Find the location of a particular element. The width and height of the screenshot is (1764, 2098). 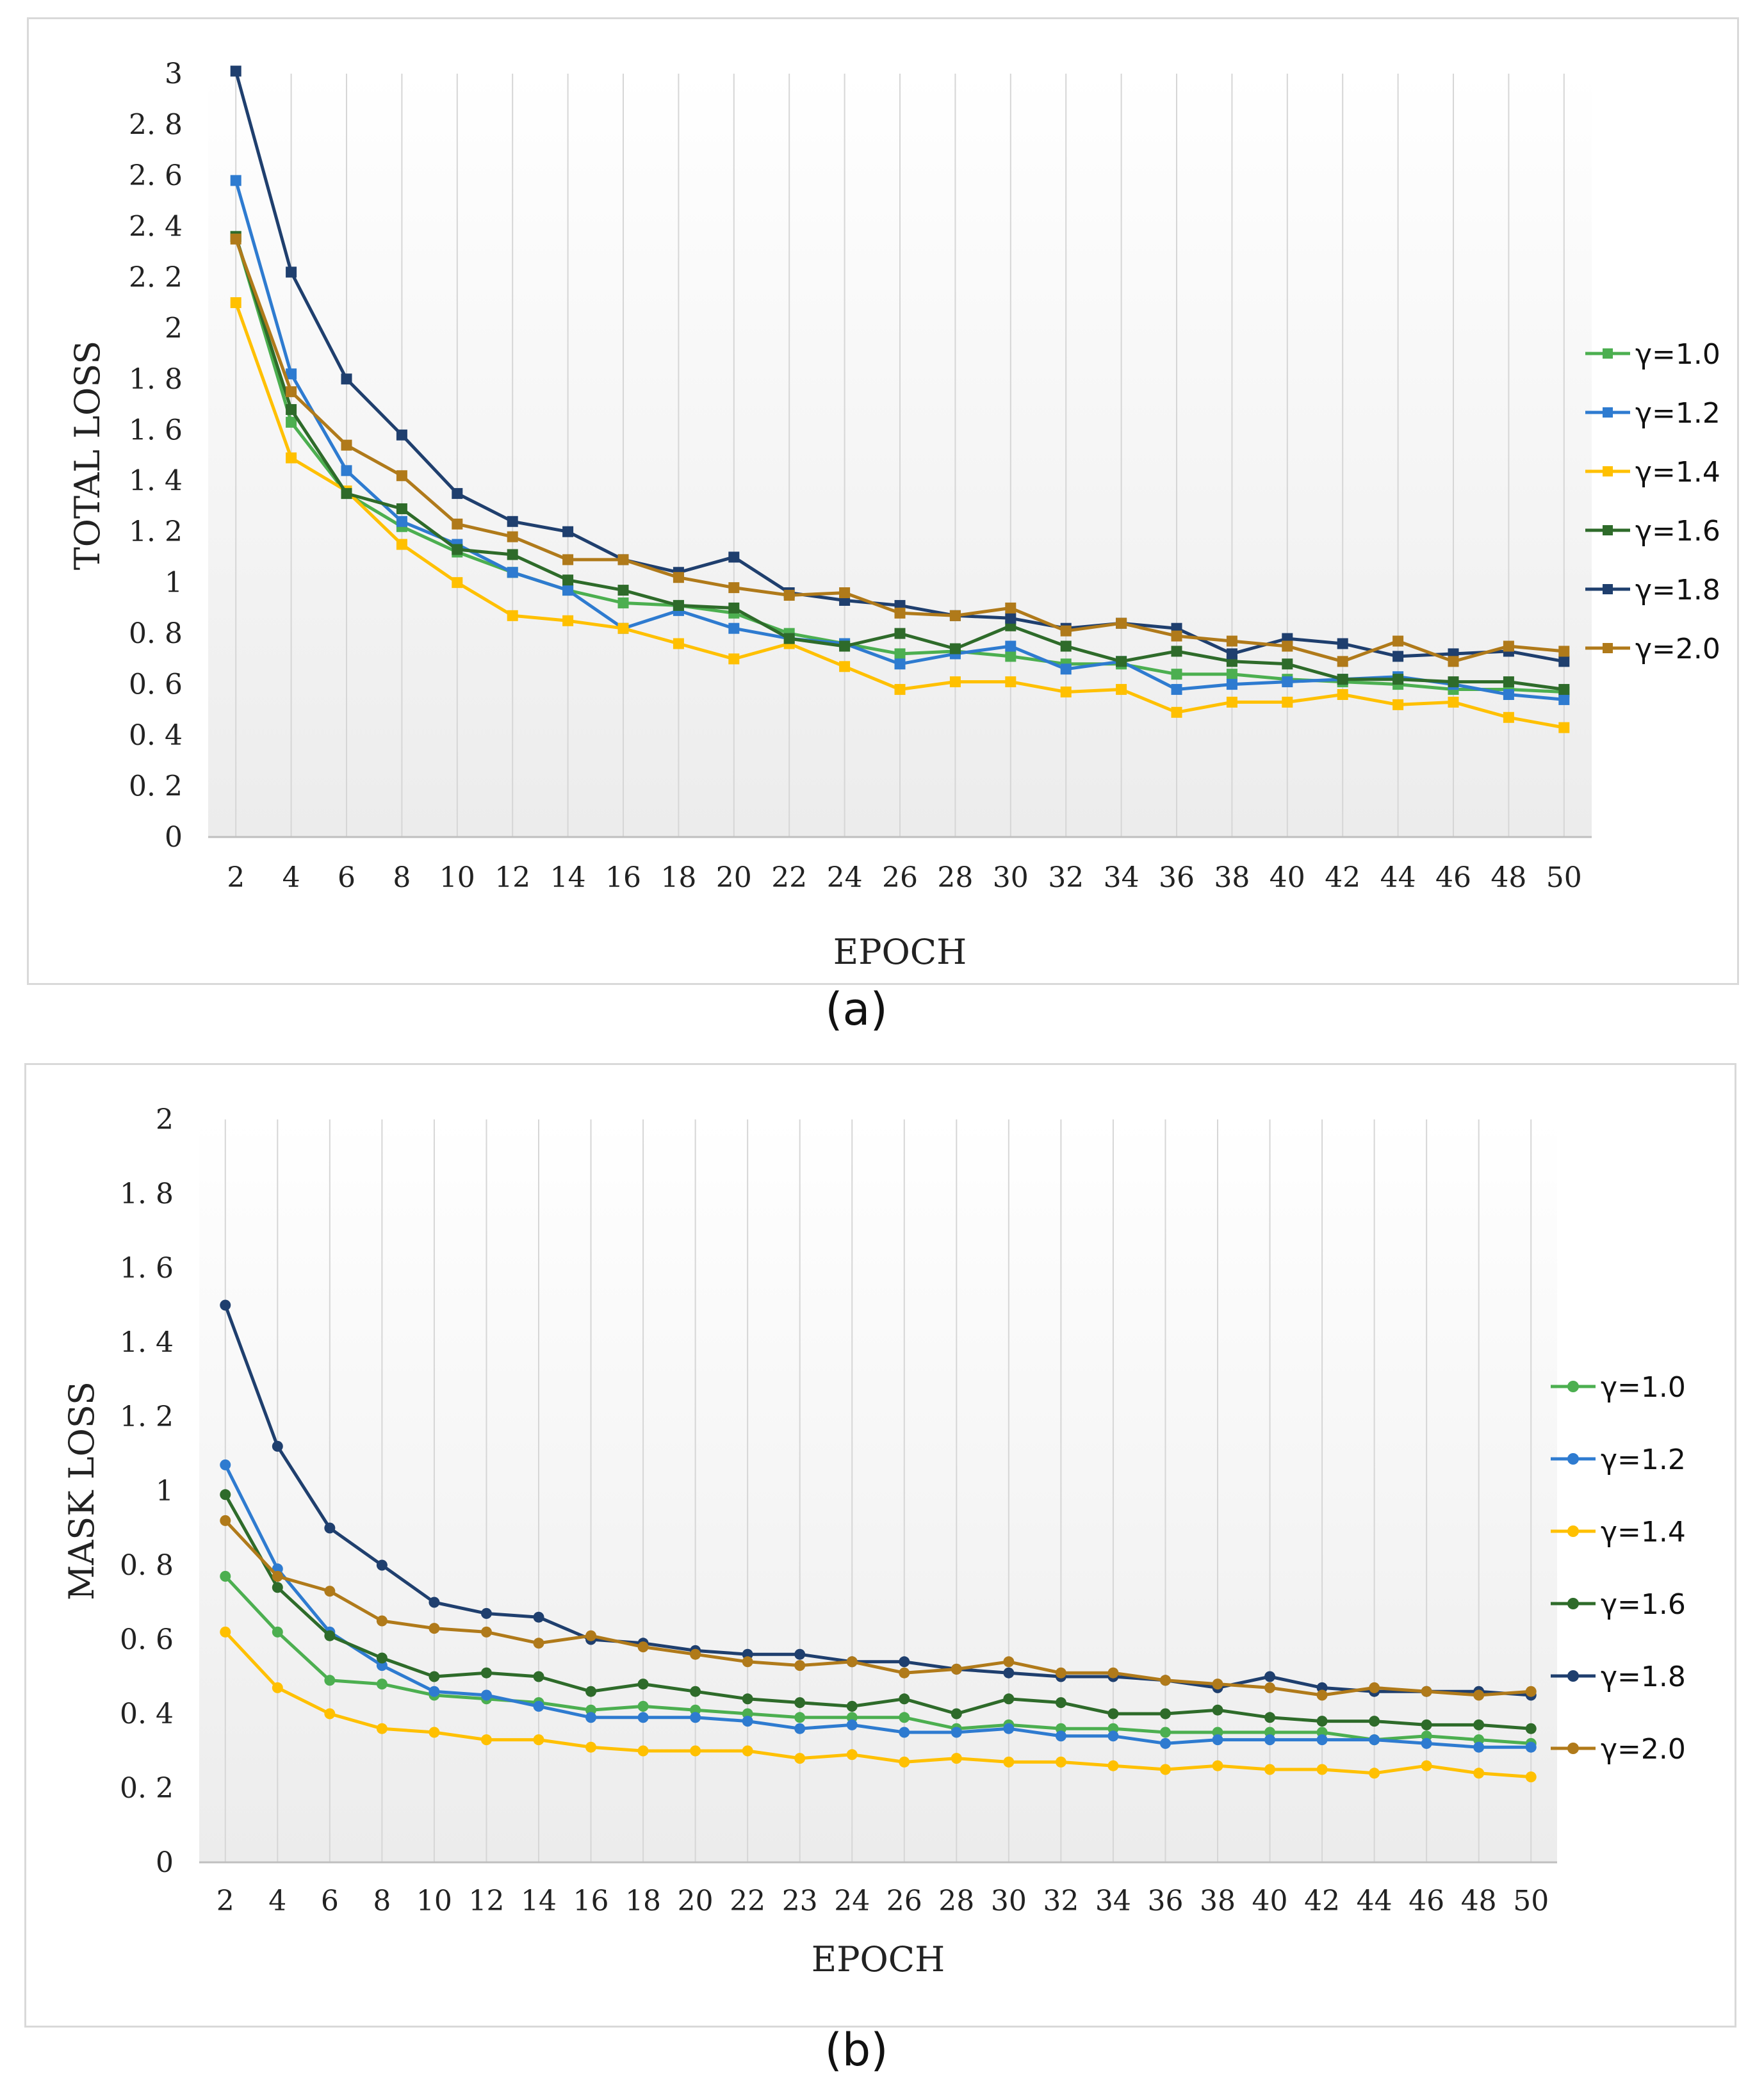

x-tick-label: 10 is located at coordinates (434, 1901).